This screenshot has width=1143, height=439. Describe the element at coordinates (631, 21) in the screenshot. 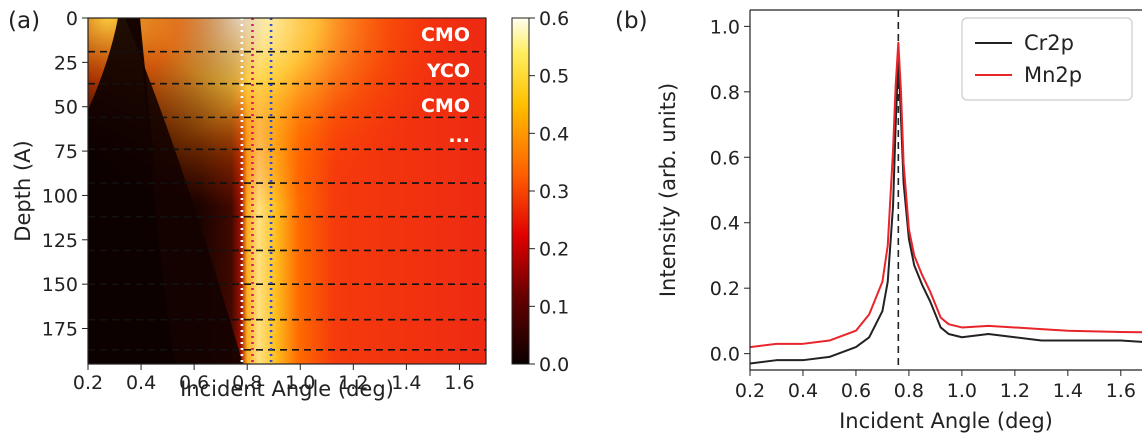

I see `panel-b-label: (b)` at that location.